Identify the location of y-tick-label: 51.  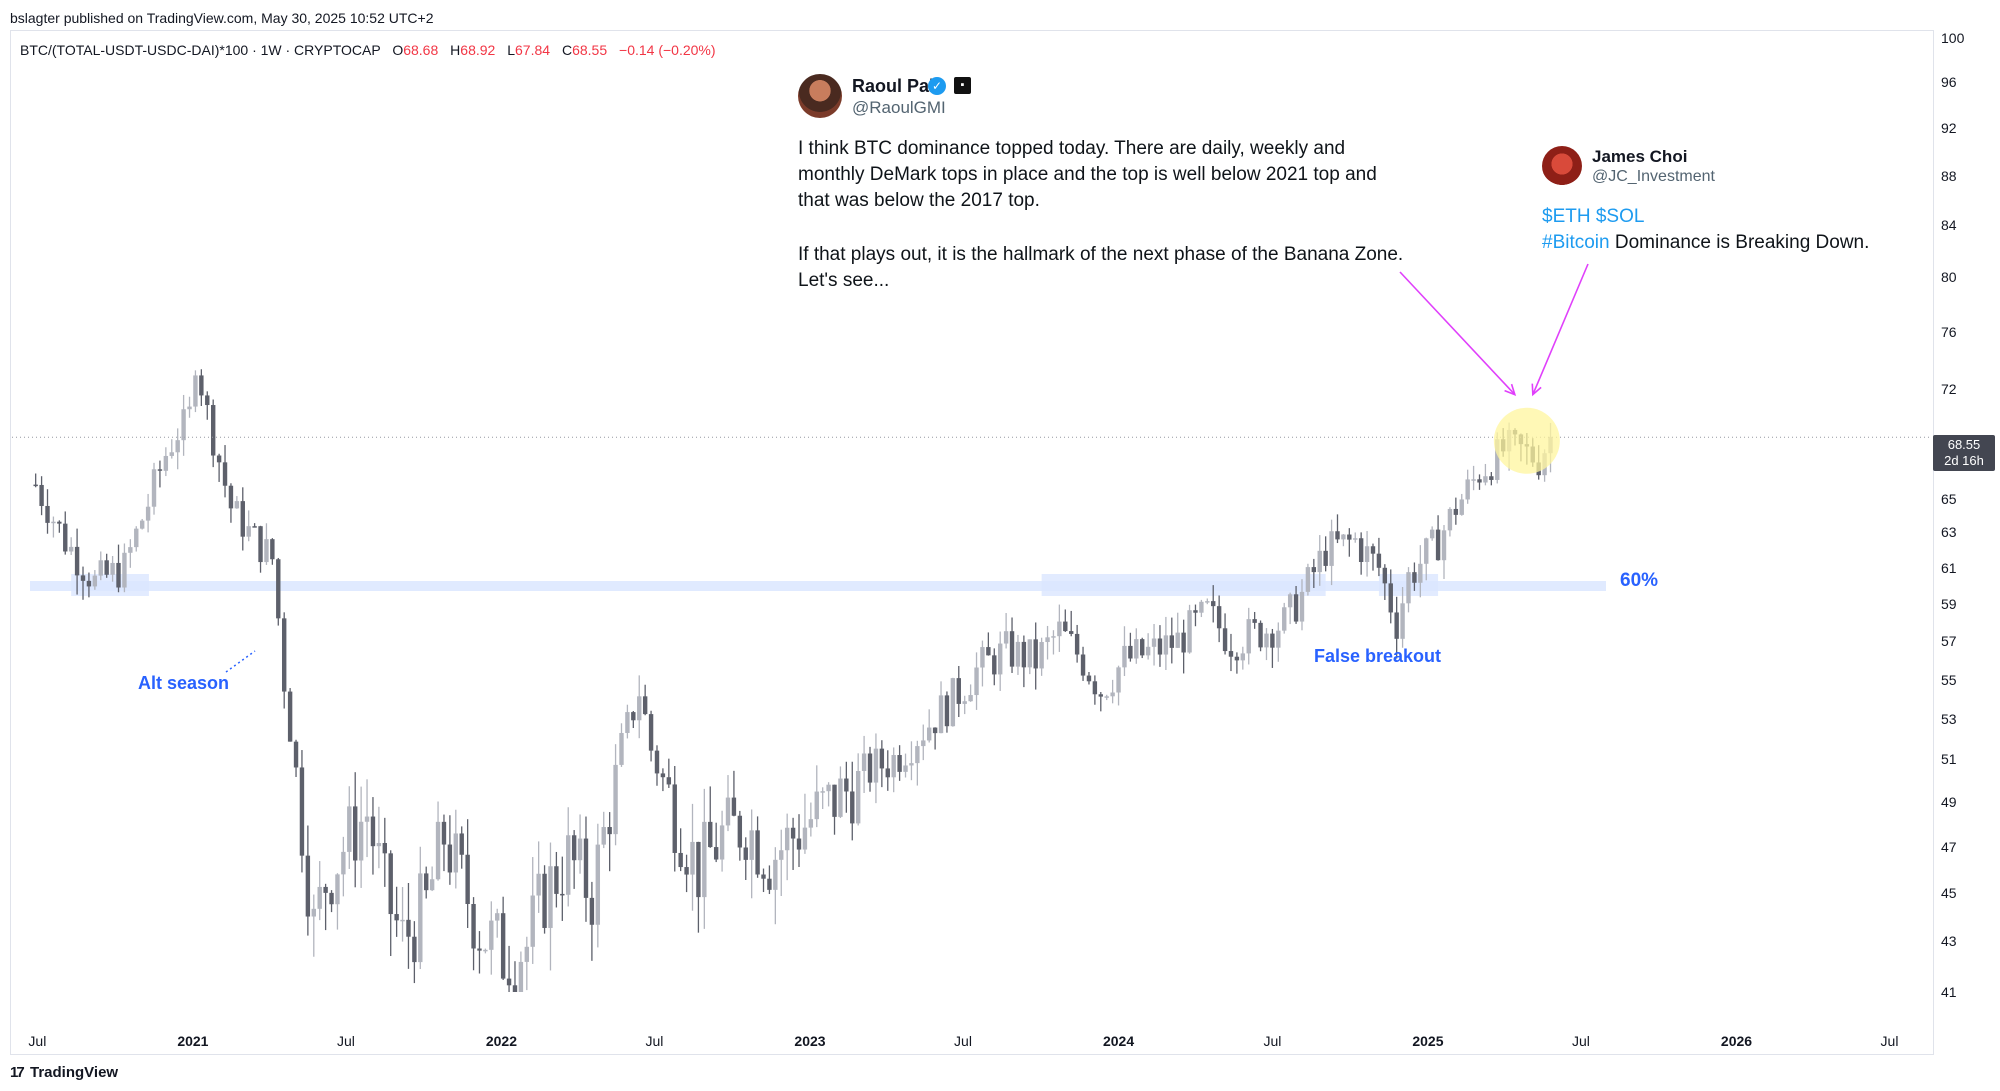
(1949, 759).